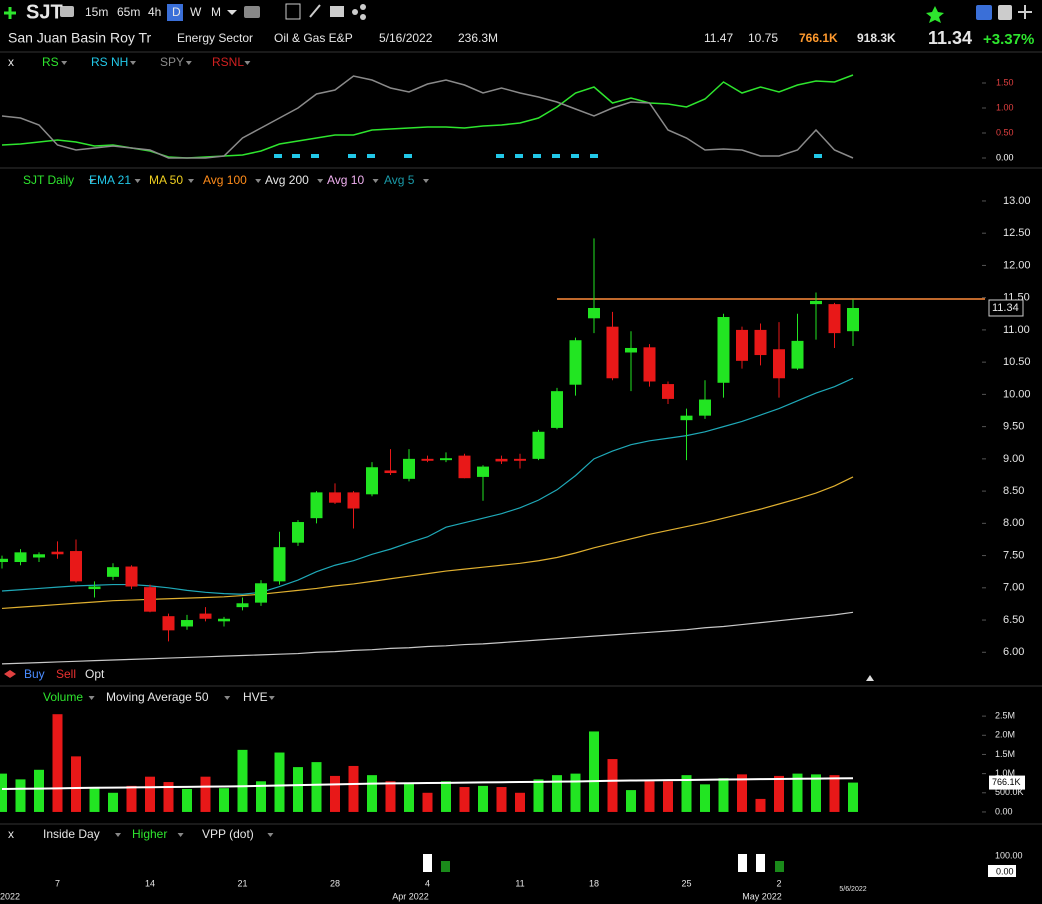 This screenshot has height=904, width=1042. I want to click on y-tick-label: 12.50, so click(1017, 233).